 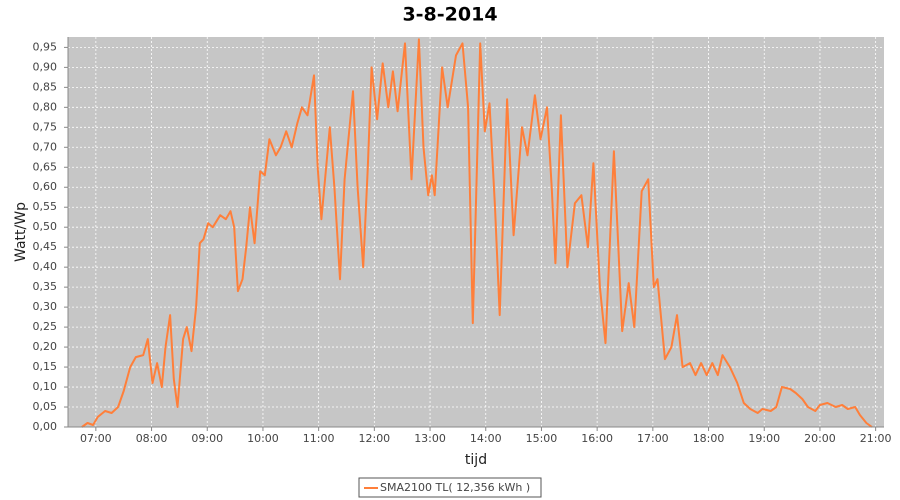 What do you see at coordinates (21, 232) in the screenshot?
I see `y-axis-title: Watt/Wp` at bounding box center [21, 232].